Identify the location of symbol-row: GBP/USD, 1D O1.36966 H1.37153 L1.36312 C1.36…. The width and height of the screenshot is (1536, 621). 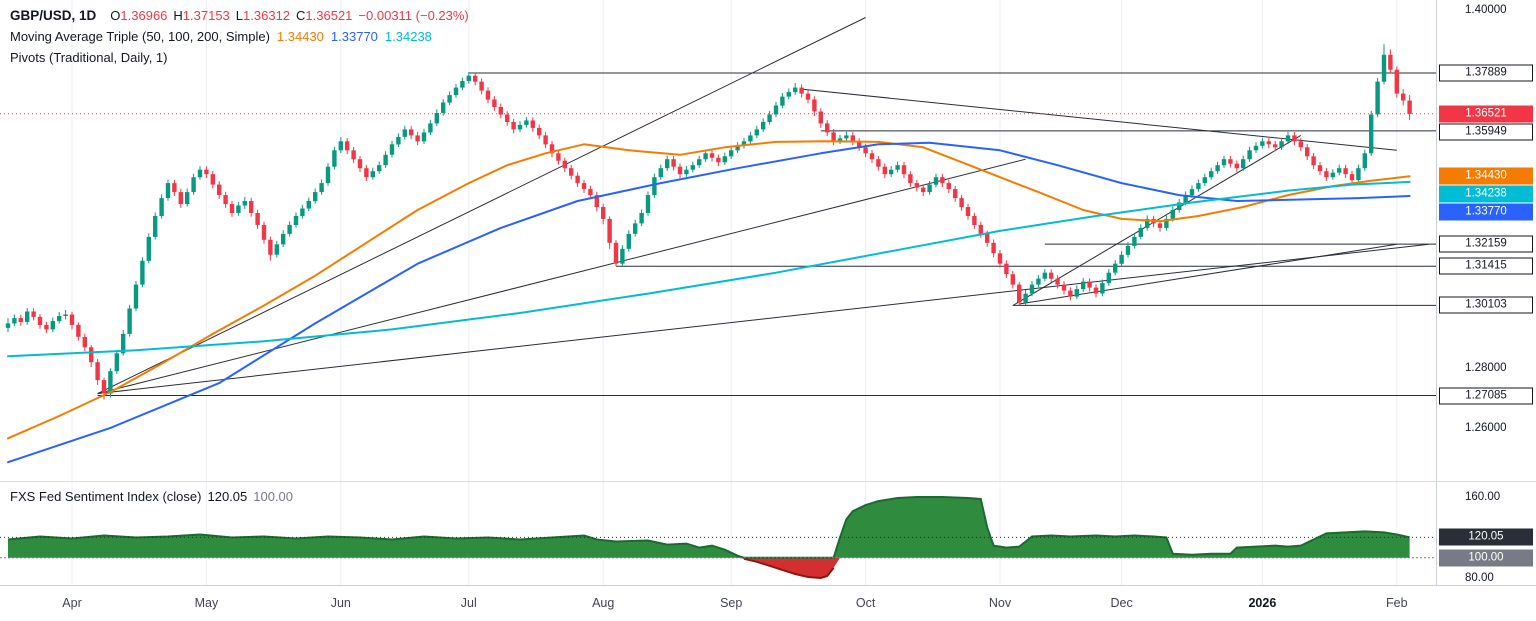
(239, 15).